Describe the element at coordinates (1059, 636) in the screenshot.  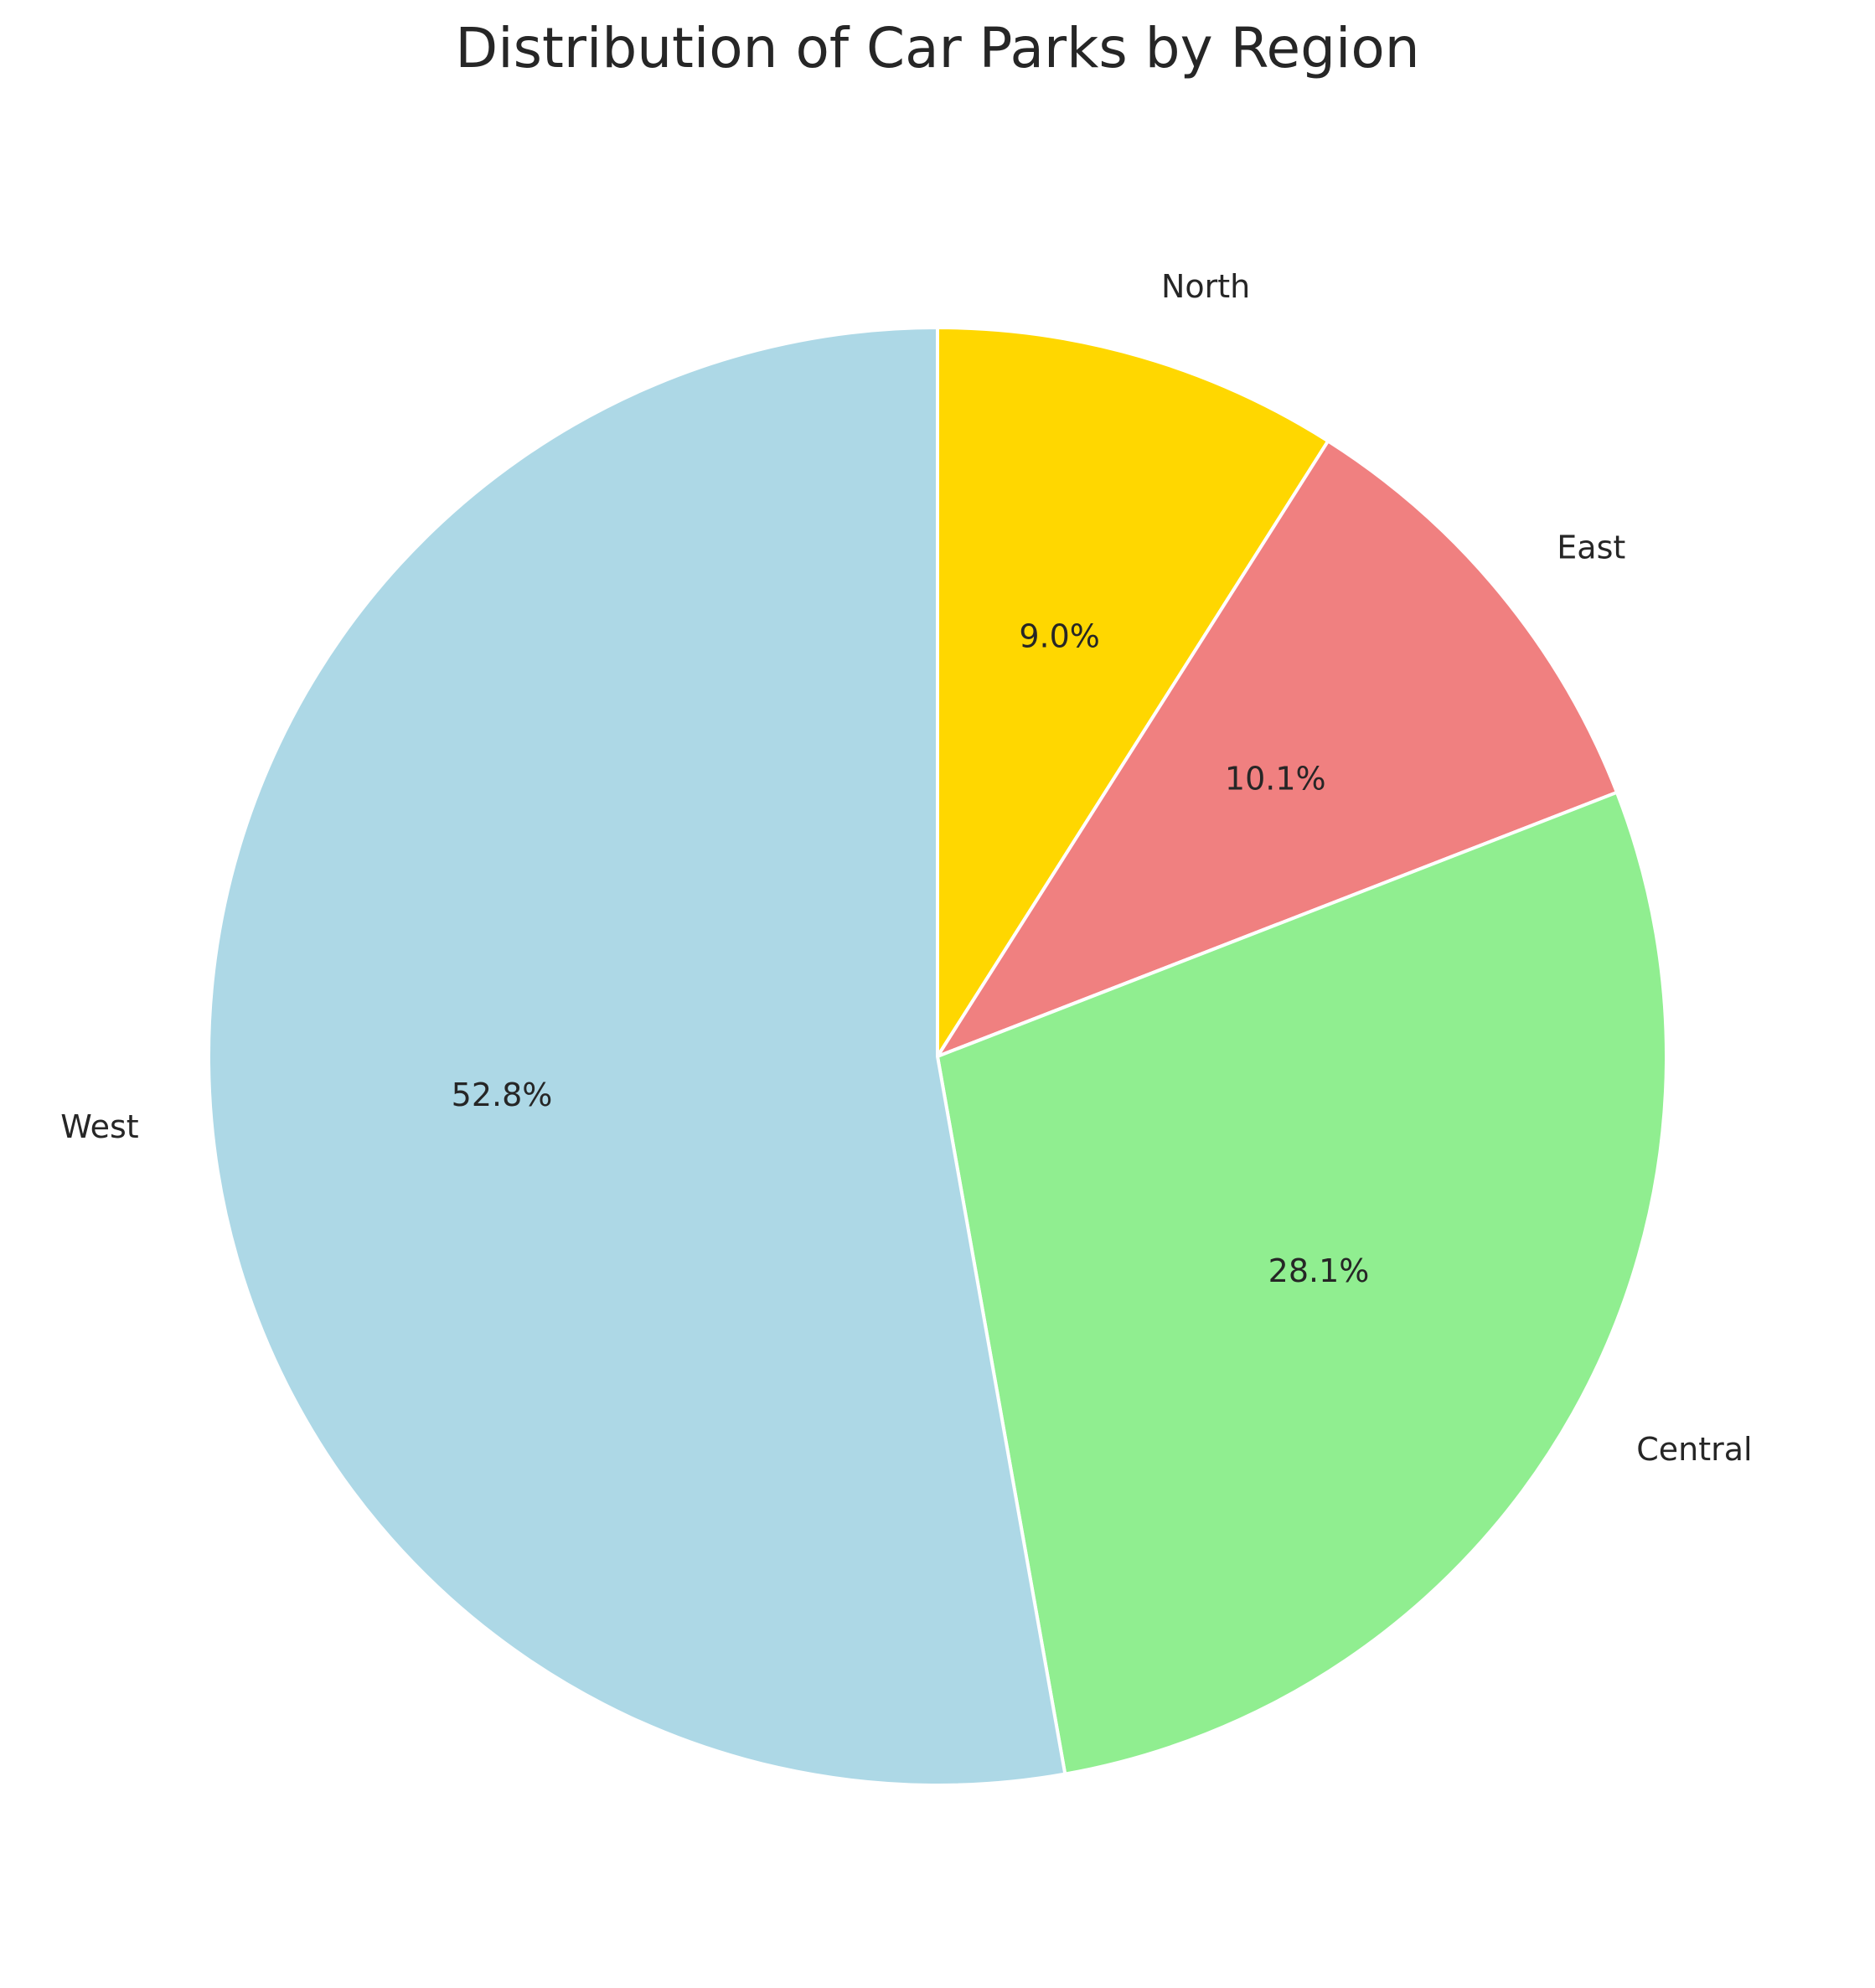
I see `slice-value-north: 9.0%` at that location.